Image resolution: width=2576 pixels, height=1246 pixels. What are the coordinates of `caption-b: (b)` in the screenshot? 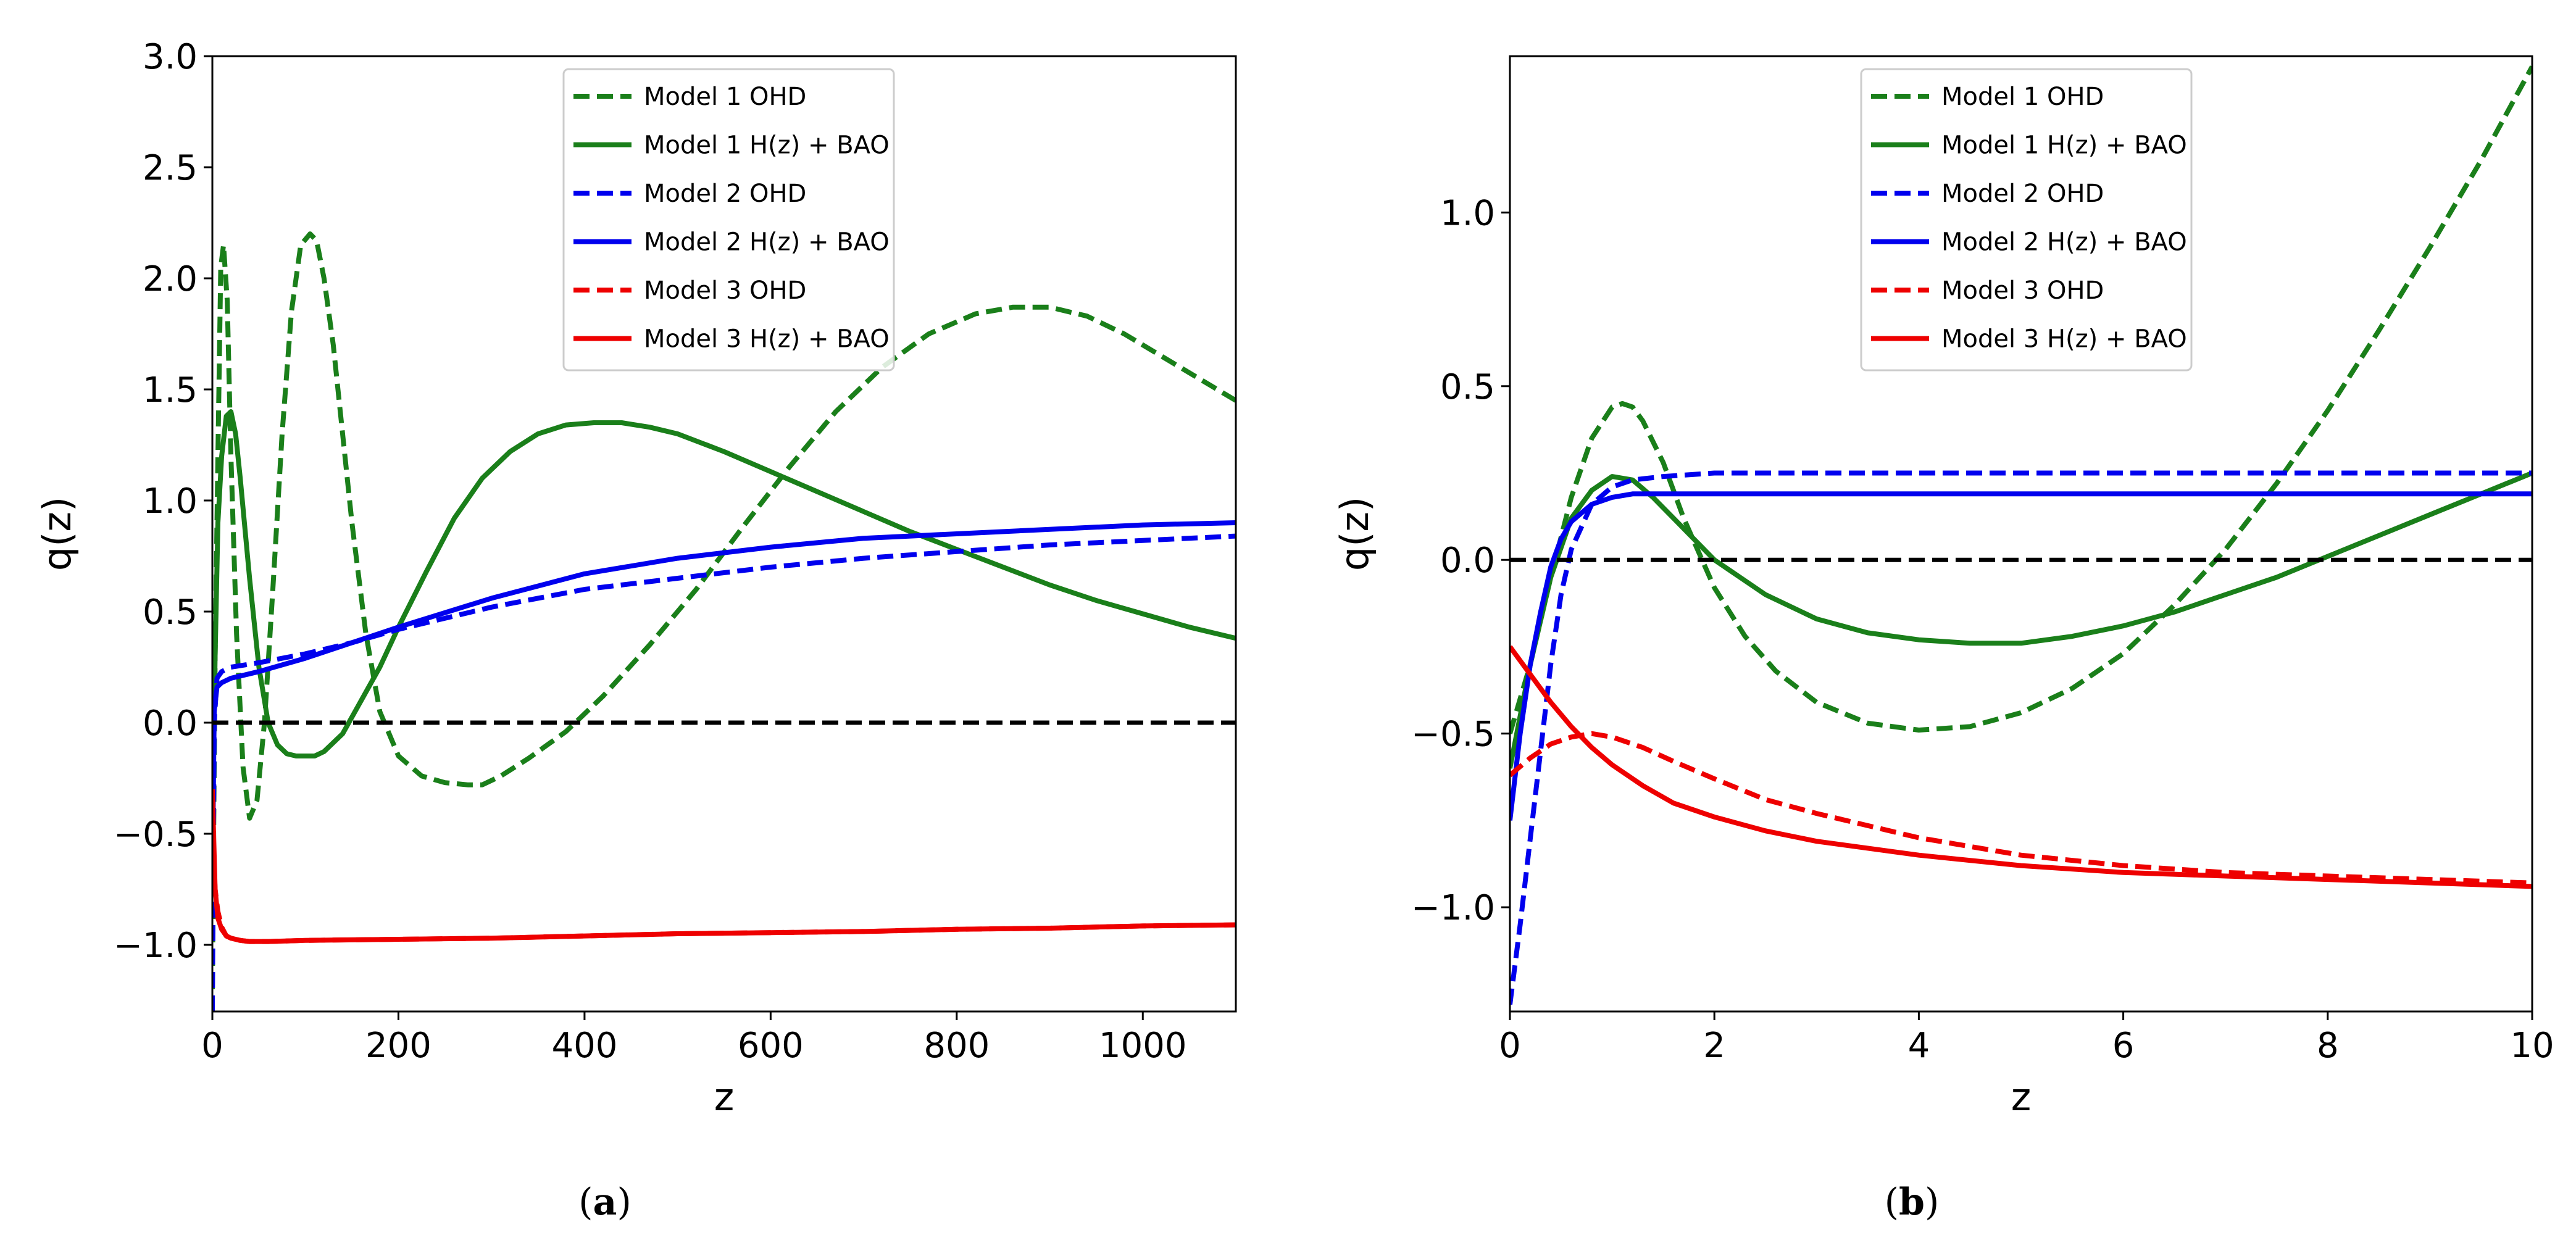 It's located at (1912, 1202).